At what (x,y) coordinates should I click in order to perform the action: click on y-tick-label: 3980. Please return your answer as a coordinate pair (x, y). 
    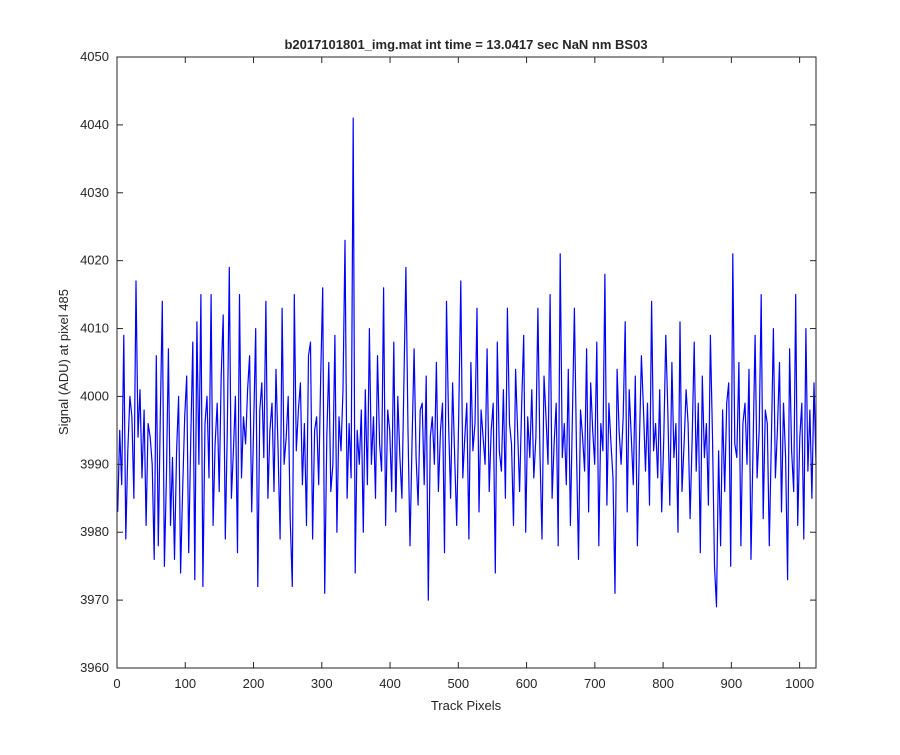
    Looking at the image, I should click on (94, 531).